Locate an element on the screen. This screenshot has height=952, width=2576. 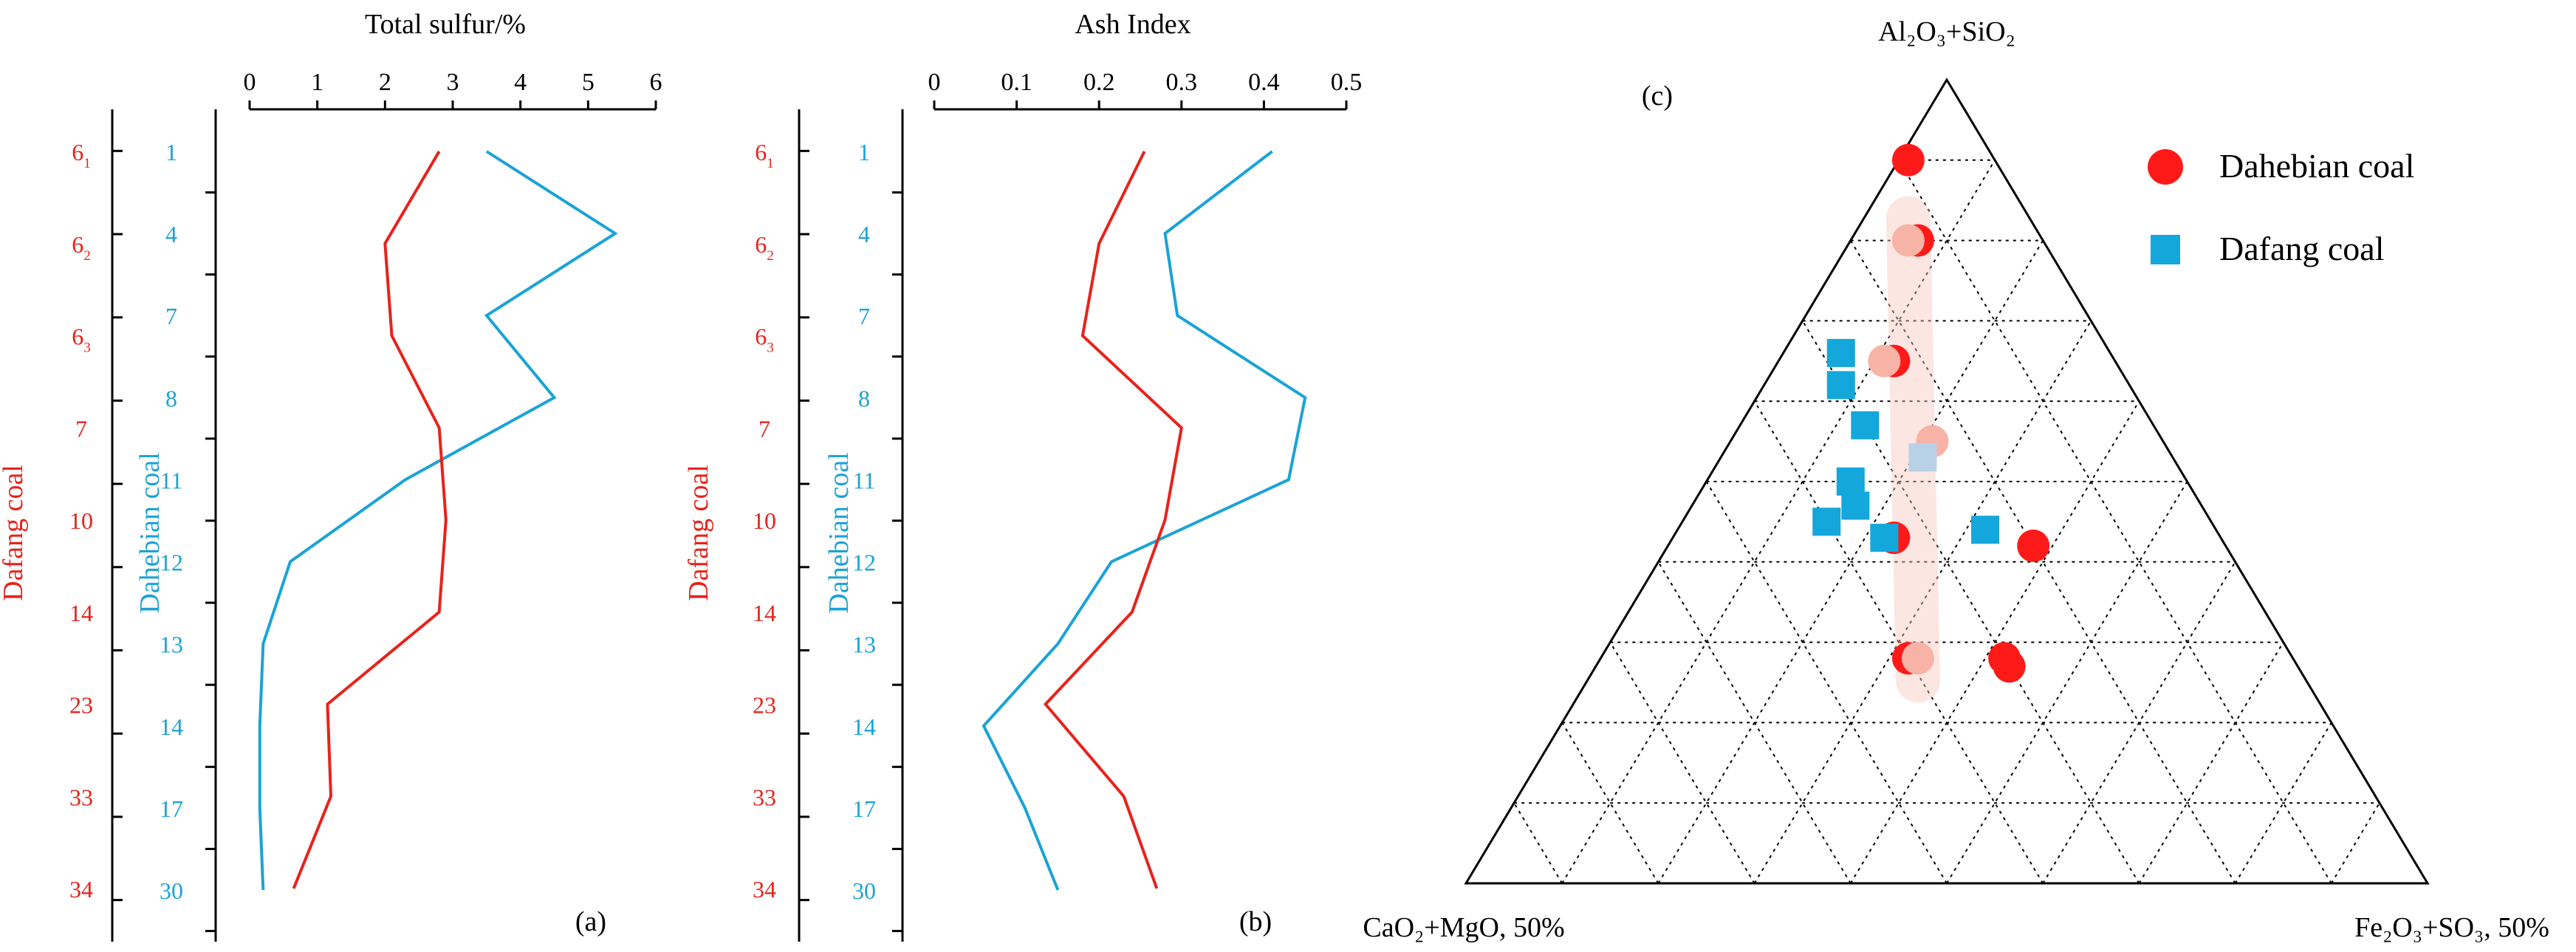
x-tick-label: 6 is located at coordinates (656, 82).